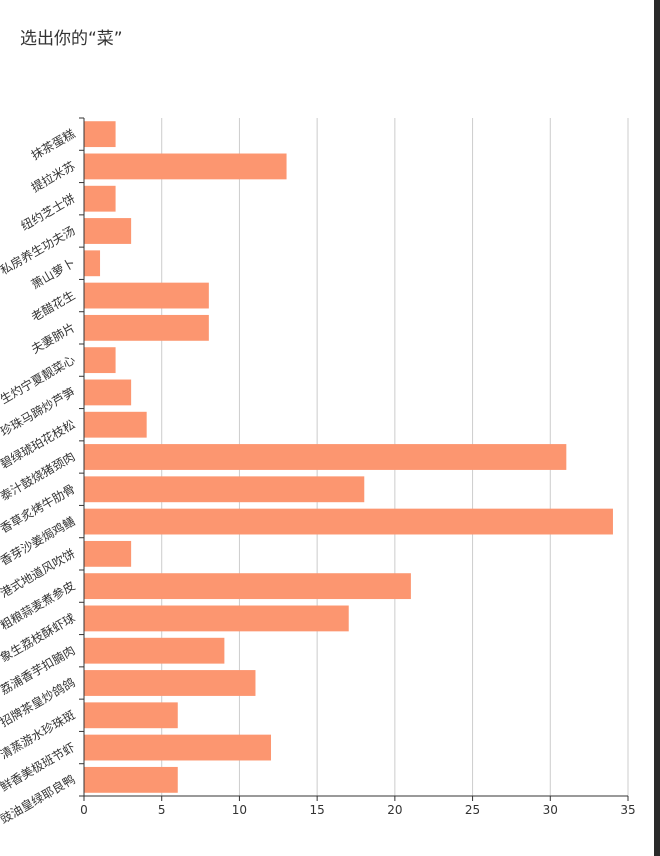 This screenshot has width=660, height=856. What do you see at coordinates (53, 338) in the screenshot?
I see `category-label: 夫妻肺片` at bounding box center [53, 338].